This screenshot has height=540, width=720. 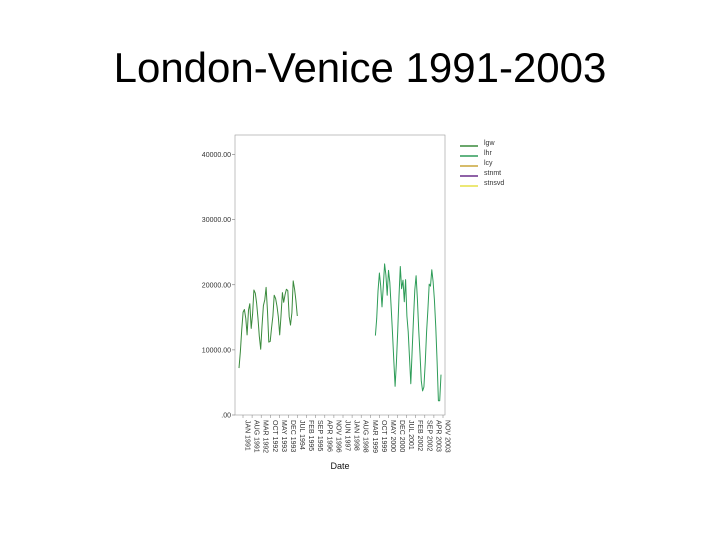 I want to click on x-tick-label: AUG 1991, so click(x=256, y=436).